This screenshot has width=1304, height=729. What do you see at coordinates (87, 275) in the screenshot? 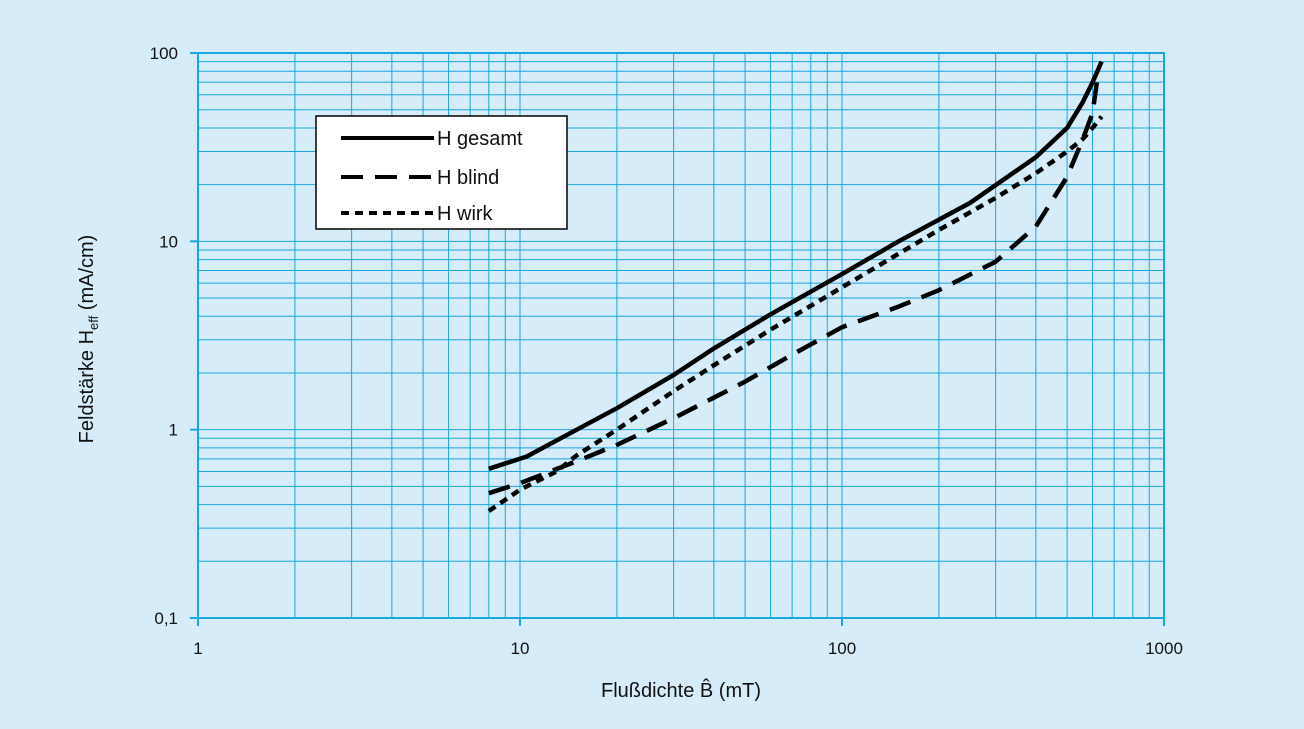
I see `y-axis-title-unit: (mA/cm)` at bounding box center [87, 275].